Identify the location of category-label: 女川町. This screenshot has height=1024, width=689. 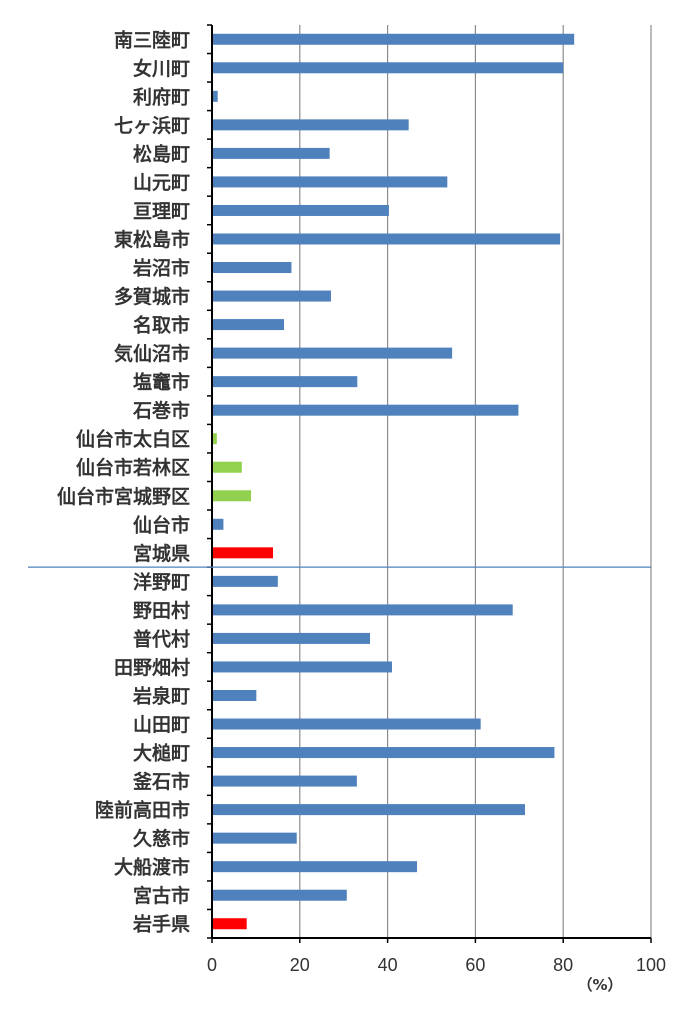
(161, 68).